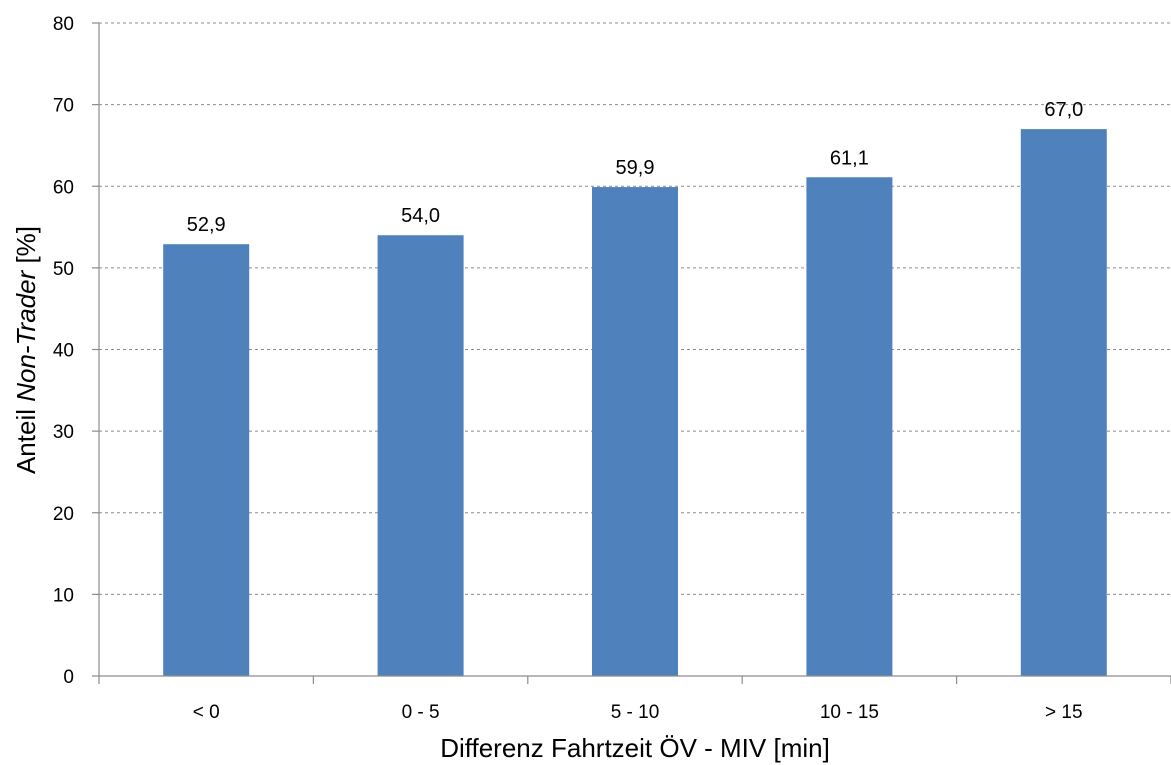 The height and width of the screenshot is (765, 1171). Describe the element at coordinates (206, 225) in the screenshot. I see `data-label: 52,9` at that location.